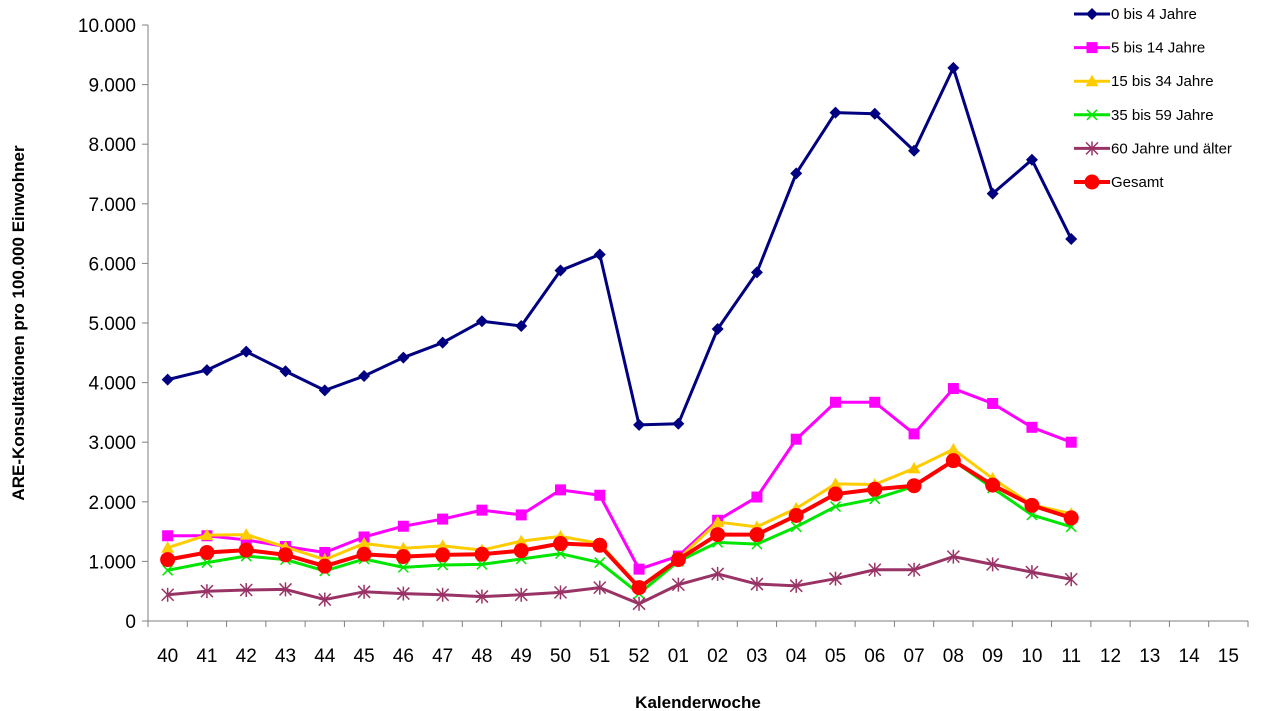  What do you see at coordinates (112, 324) in the screenshot?
I see `y-tick-label: 5.000` at bounding box center [112, 324].